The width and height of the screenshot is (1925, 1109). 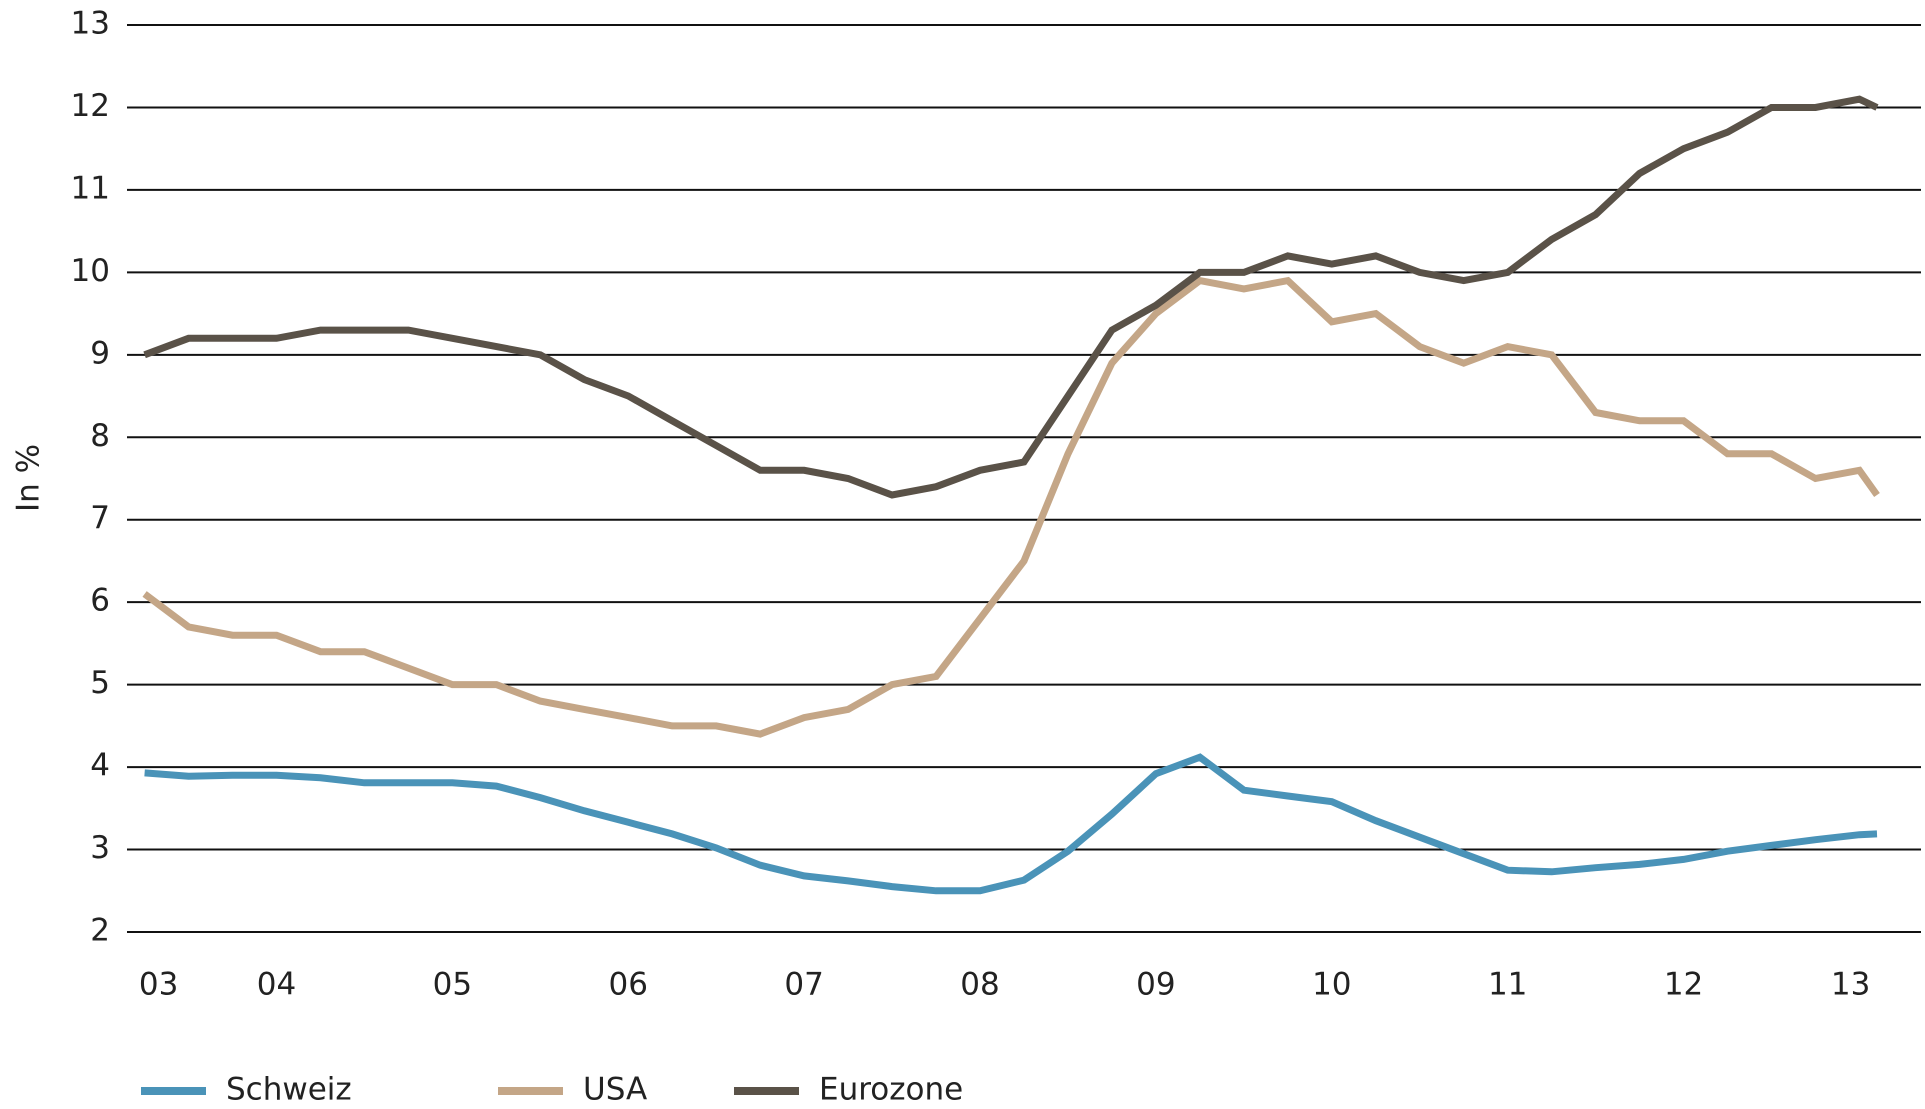 I want to click on y-tick-label: 3, so click(x=100, y=848).